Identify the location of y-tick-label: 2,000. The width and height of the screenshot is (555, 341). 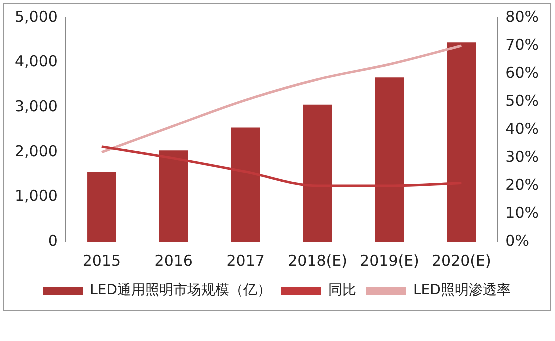
(36, 151).